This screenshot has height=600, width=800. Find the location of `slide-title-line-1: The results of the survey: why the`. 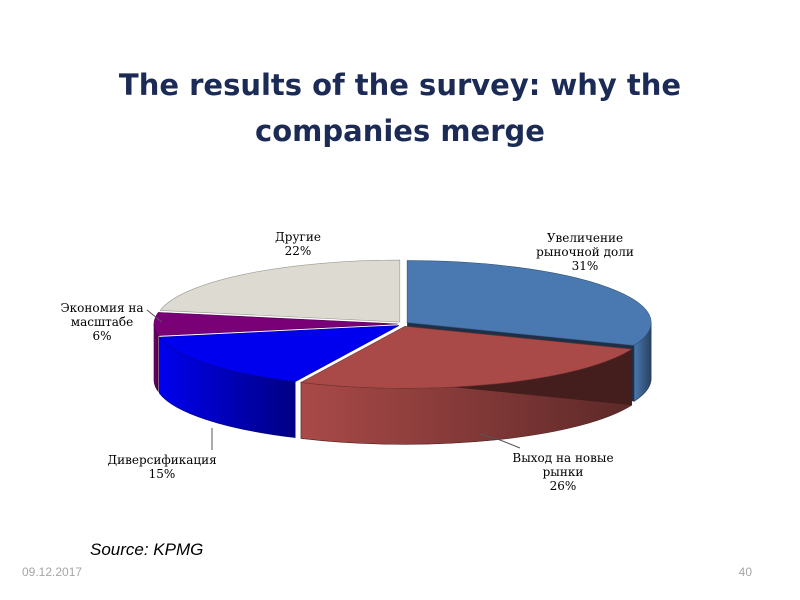

slide-title-line-1: The results of the survey: why the is located at coordinates (400, 85).